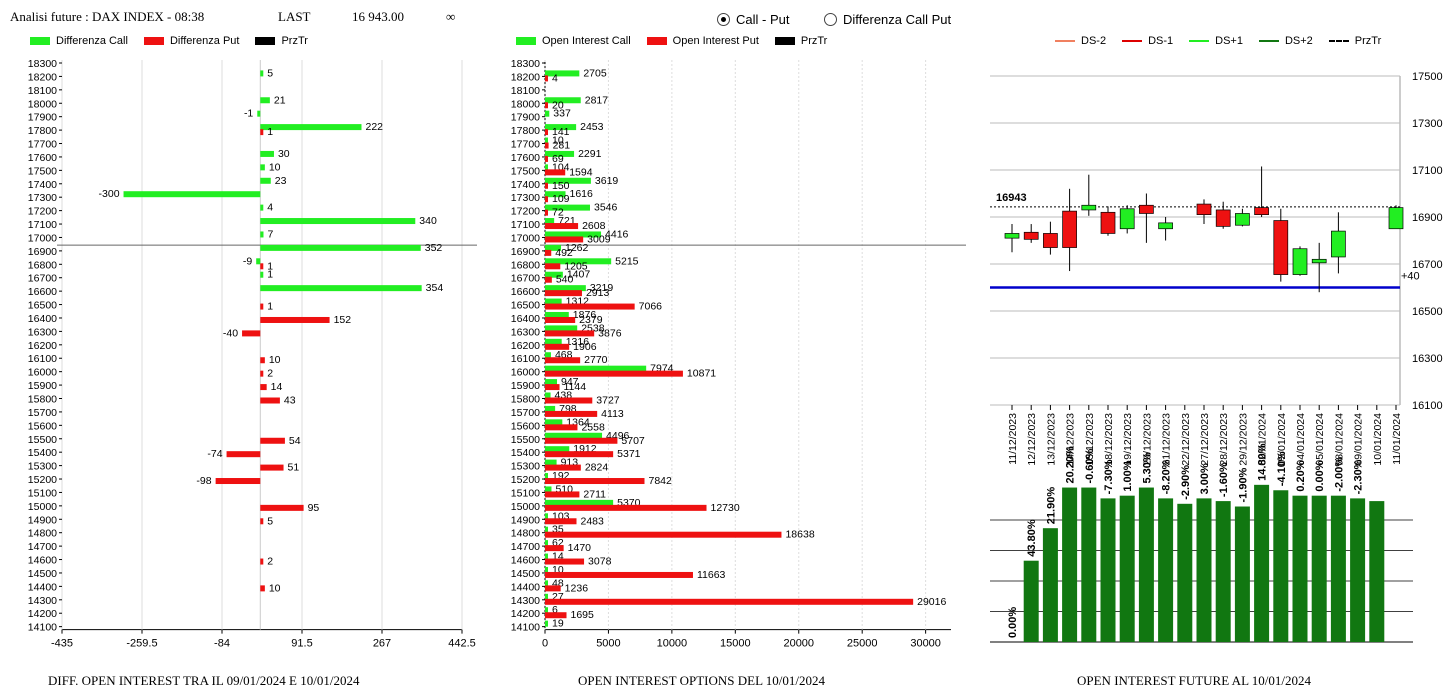  I want to click on call-value-label: 340, so click(428, 221).